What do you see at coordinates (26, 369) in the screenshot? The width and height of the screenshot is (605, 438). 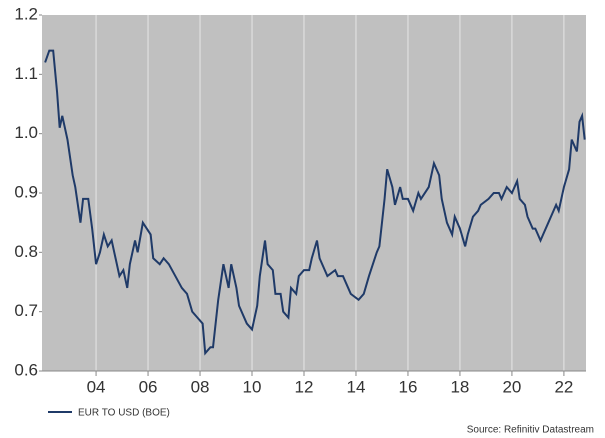 I see `y-tick-label: 0.6` at bounding box center [26, 369].